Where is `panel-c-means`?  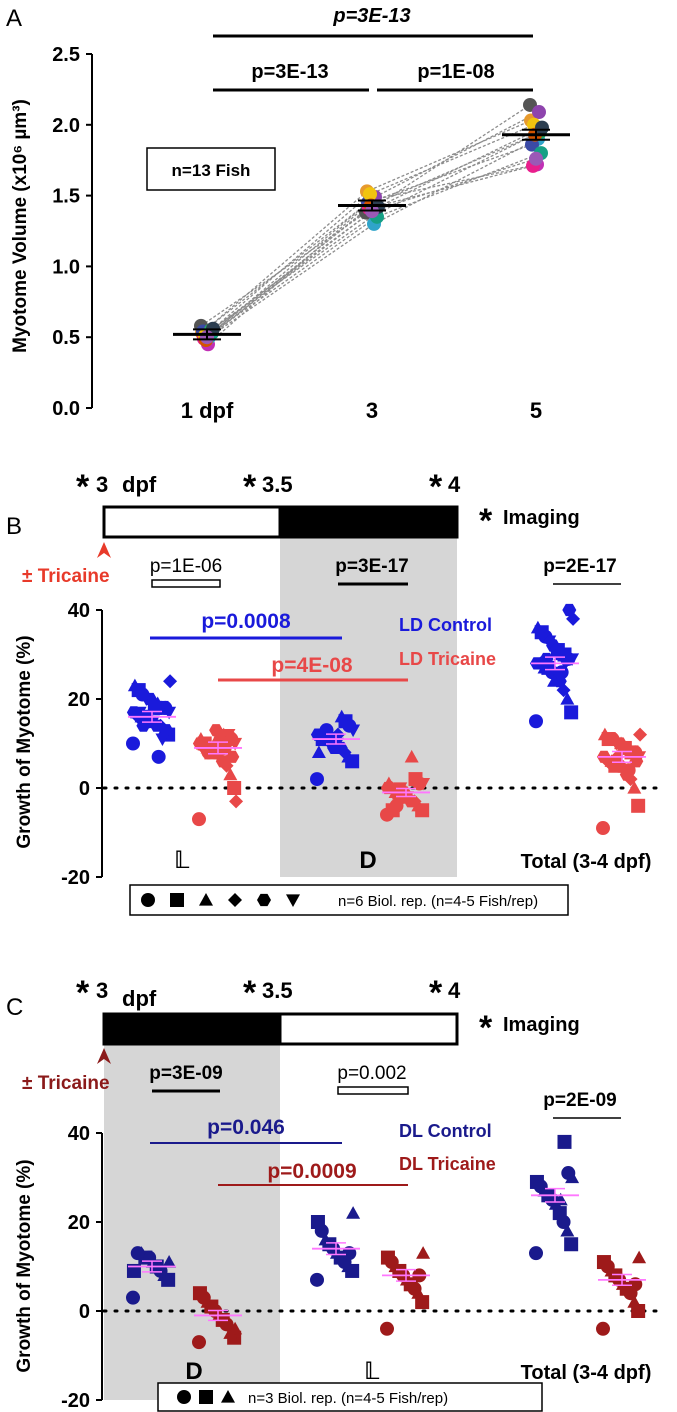
panel-c-means is located at coordinates (387, 1254).